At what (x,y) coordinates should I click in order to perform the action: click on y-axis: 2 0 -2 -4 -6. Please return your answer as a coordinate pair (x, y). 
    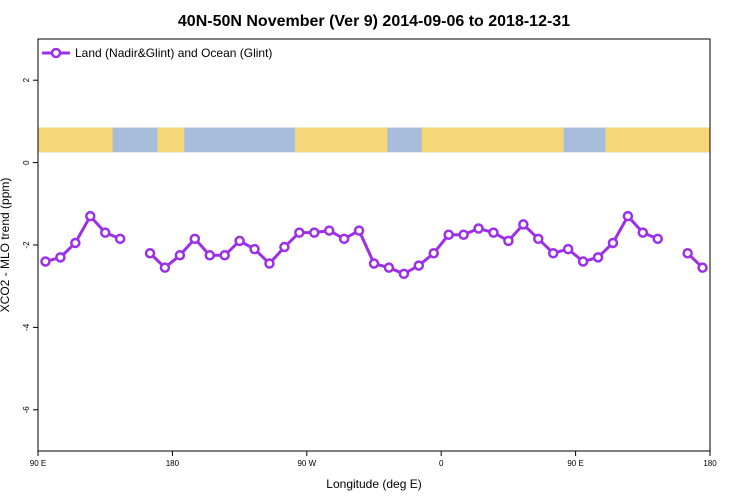
    Looking at the image, I should click on (30, 245).